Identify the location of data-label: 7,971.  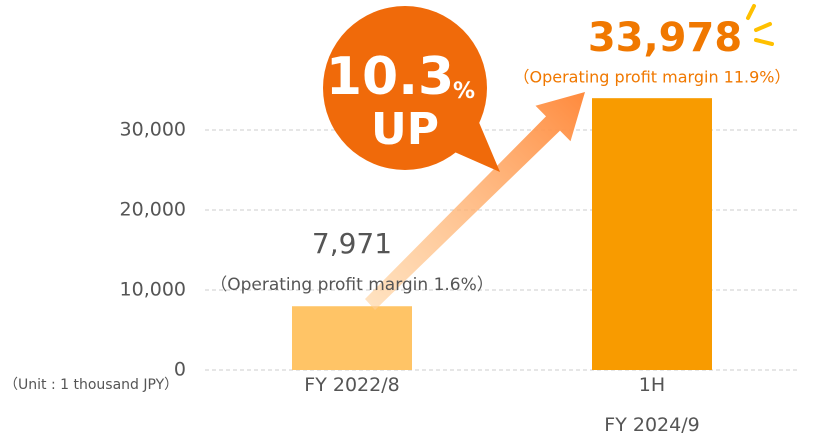
(352, 243).